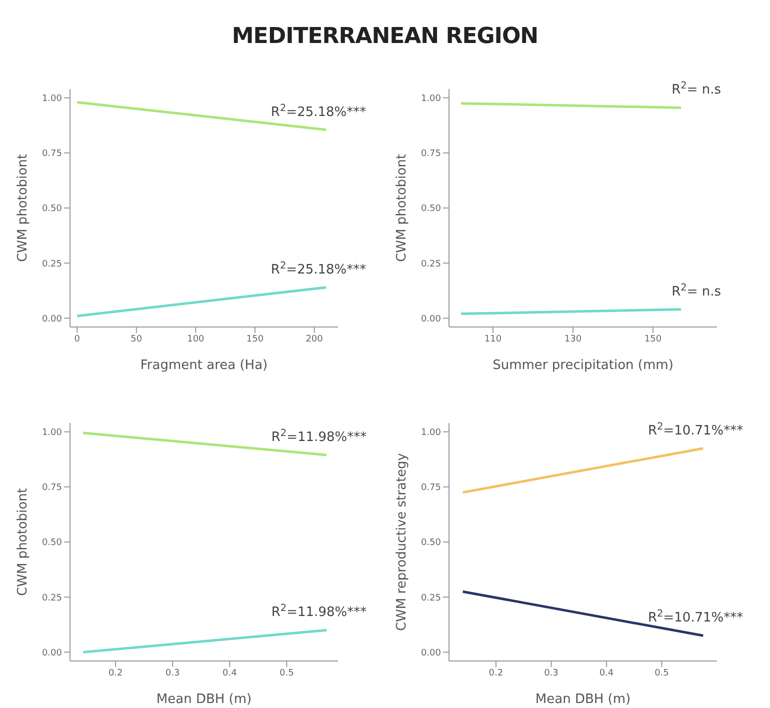 Image resolution: width=770 pixels, height=708 pixels. I want to click on x-axis-title: Fragment area (Ha), so click(204, 365).